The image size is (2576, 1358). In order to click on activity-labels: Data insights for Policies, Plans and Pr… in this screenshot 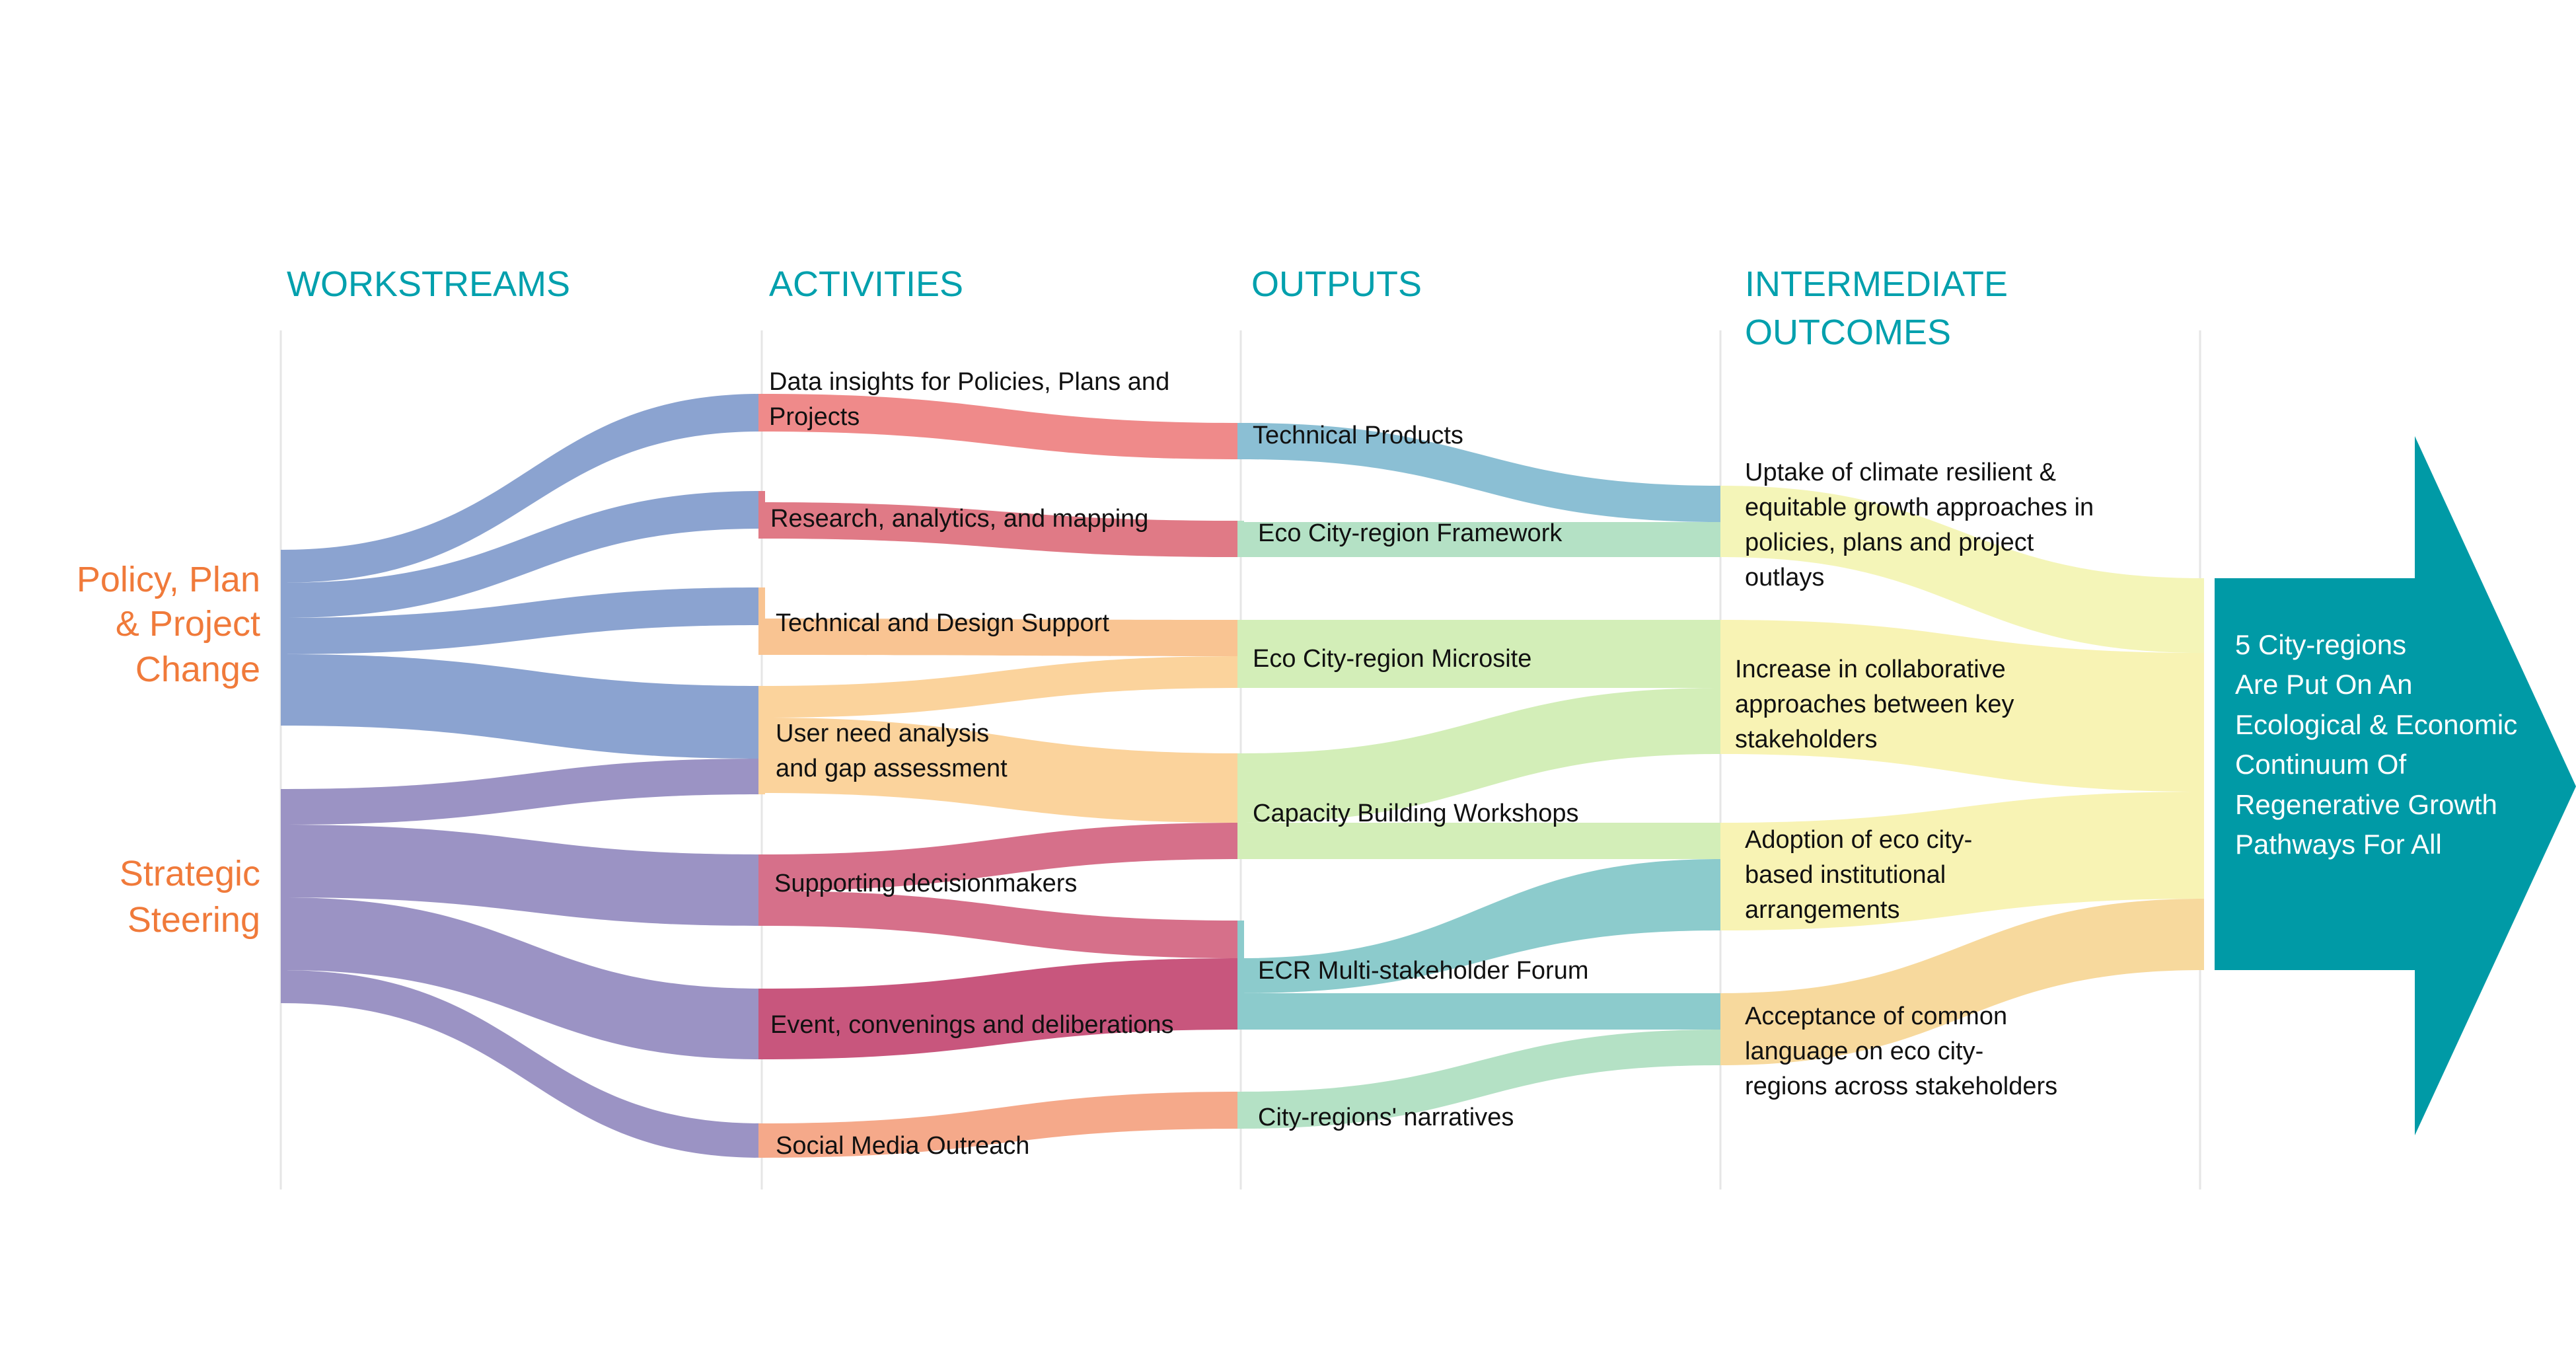, I will do `click(971, 764)`.